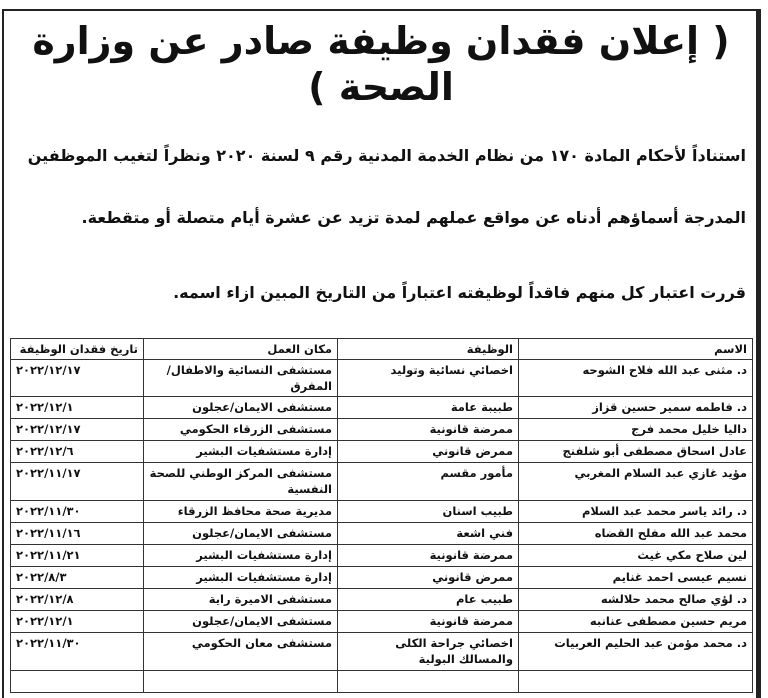 The height and width of the screenshot is (698, 768). I want to click on cell-workplace: مستشفى المركز الوطني للصحة النفسية, so click(240, 481).